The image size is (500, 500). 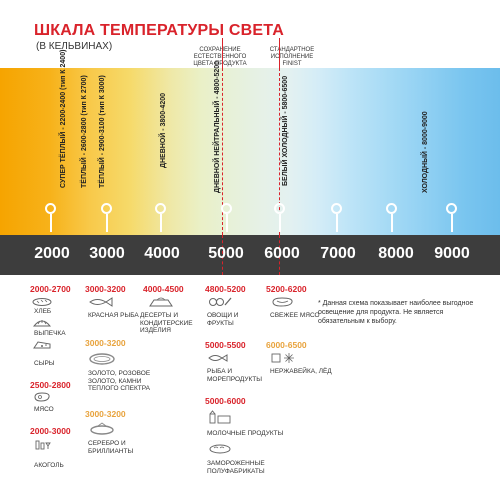 What do you see at coordinates (102, 428) in the screenshot?
I see `silver-ring-icon` at bounding box center [102, 428].